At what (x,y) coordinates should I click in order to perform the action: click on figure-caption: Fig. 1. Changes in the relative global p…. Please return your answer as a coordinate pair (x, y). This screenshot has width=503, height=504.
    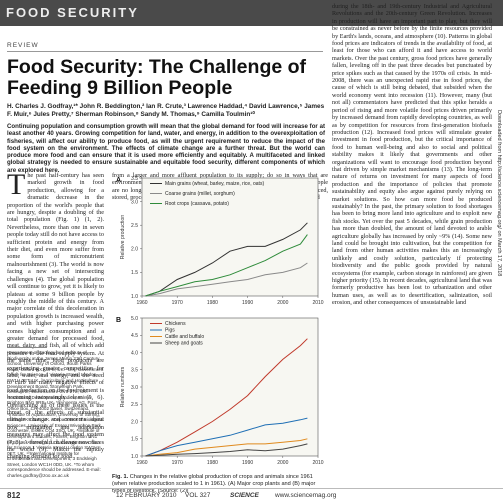
    Looking at the image, I should click on (220, 484).